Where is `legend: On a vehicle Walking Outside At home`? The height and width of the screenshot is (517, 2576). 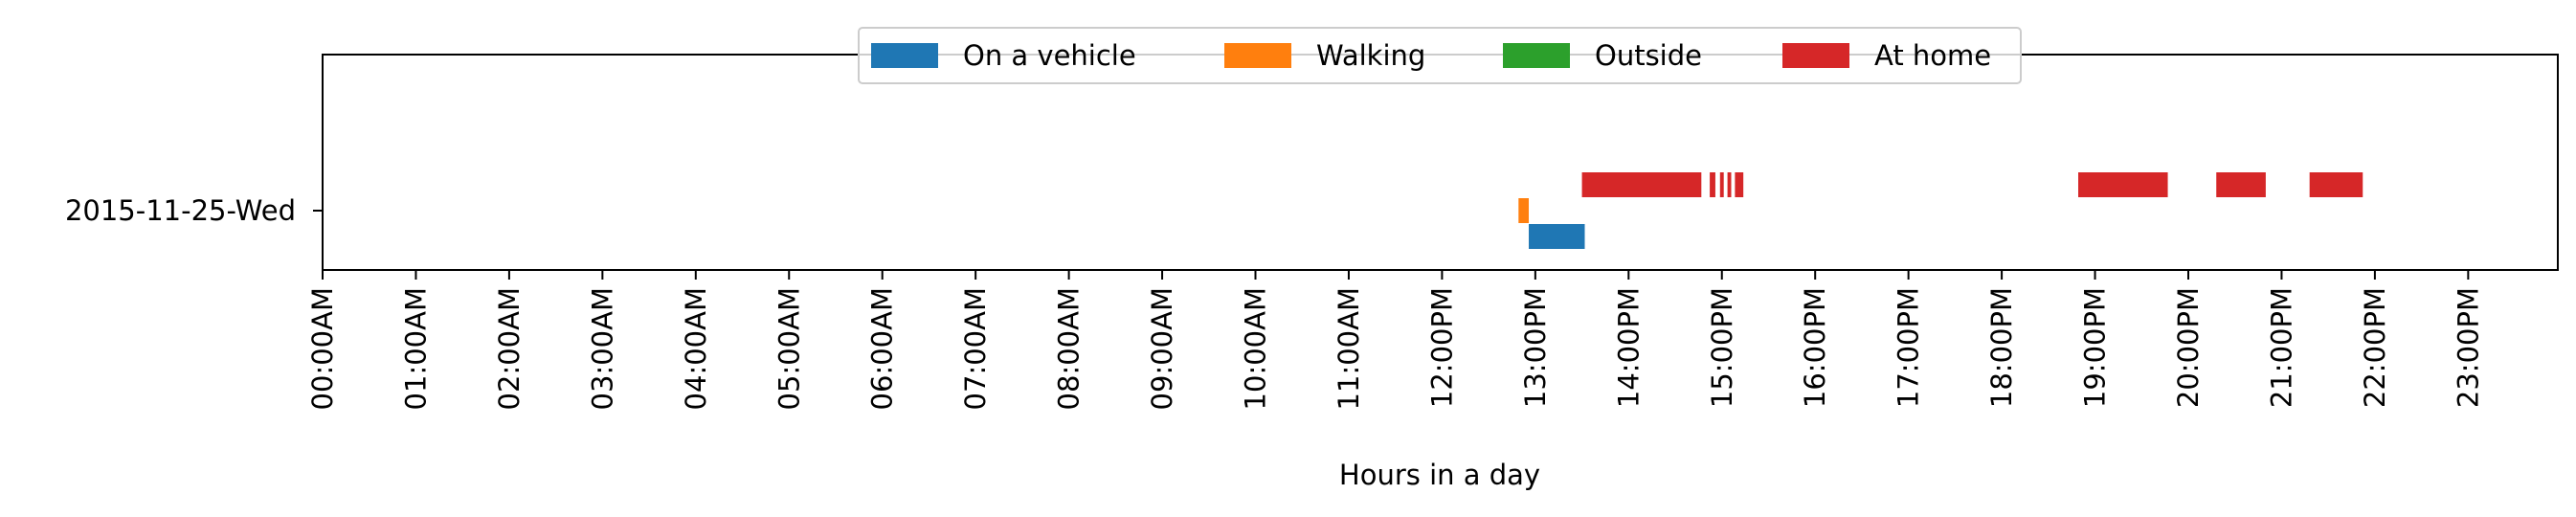
legend: On a vehicle Walking Outside At home is located at coordinates (1440, 55).